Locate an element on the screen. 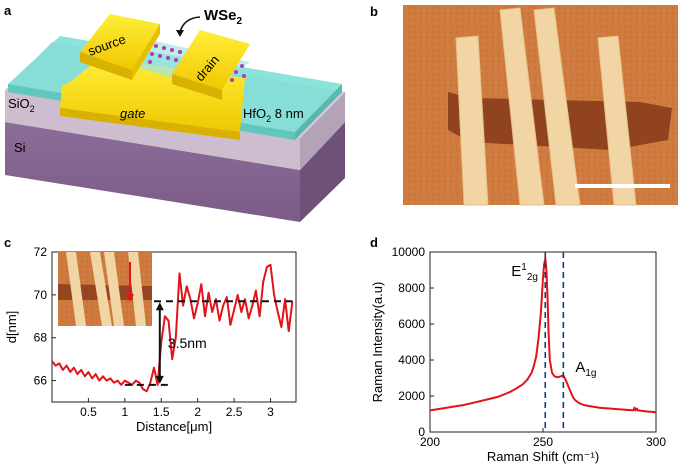 The height and width of the screenshot is (475, 685). wse2-arrow is located at coordinates (190, 24).